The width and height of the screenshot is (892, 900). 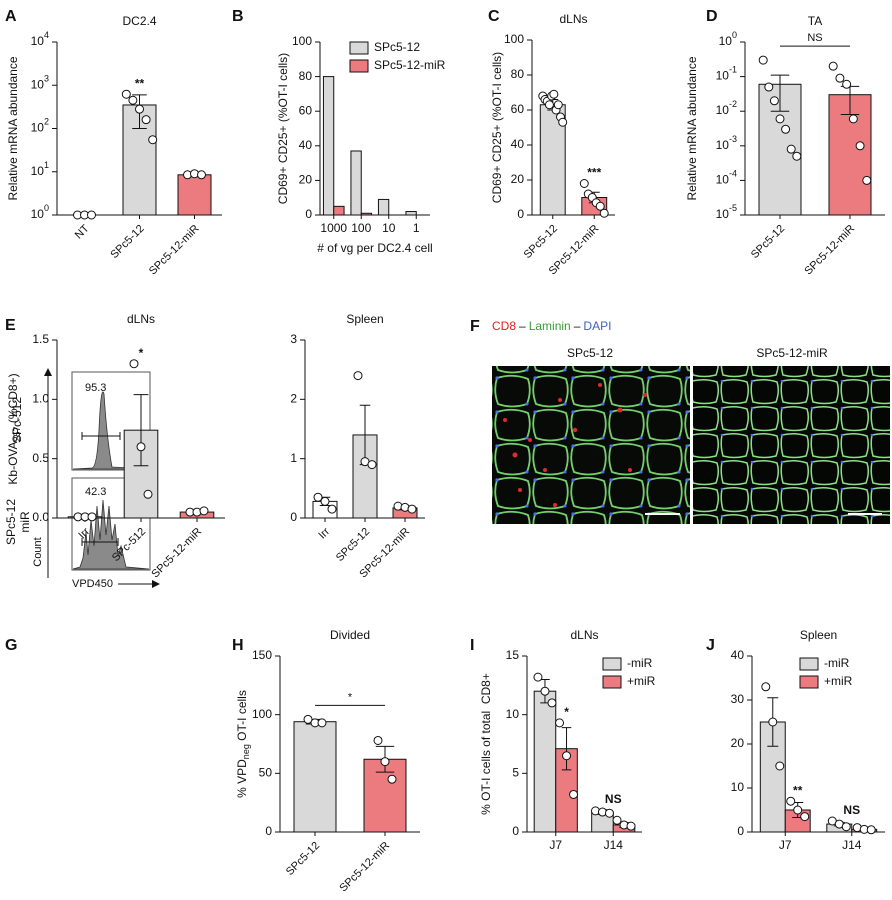 I want to click on legend-label: SPc5-12, so click(x=397, y=47).